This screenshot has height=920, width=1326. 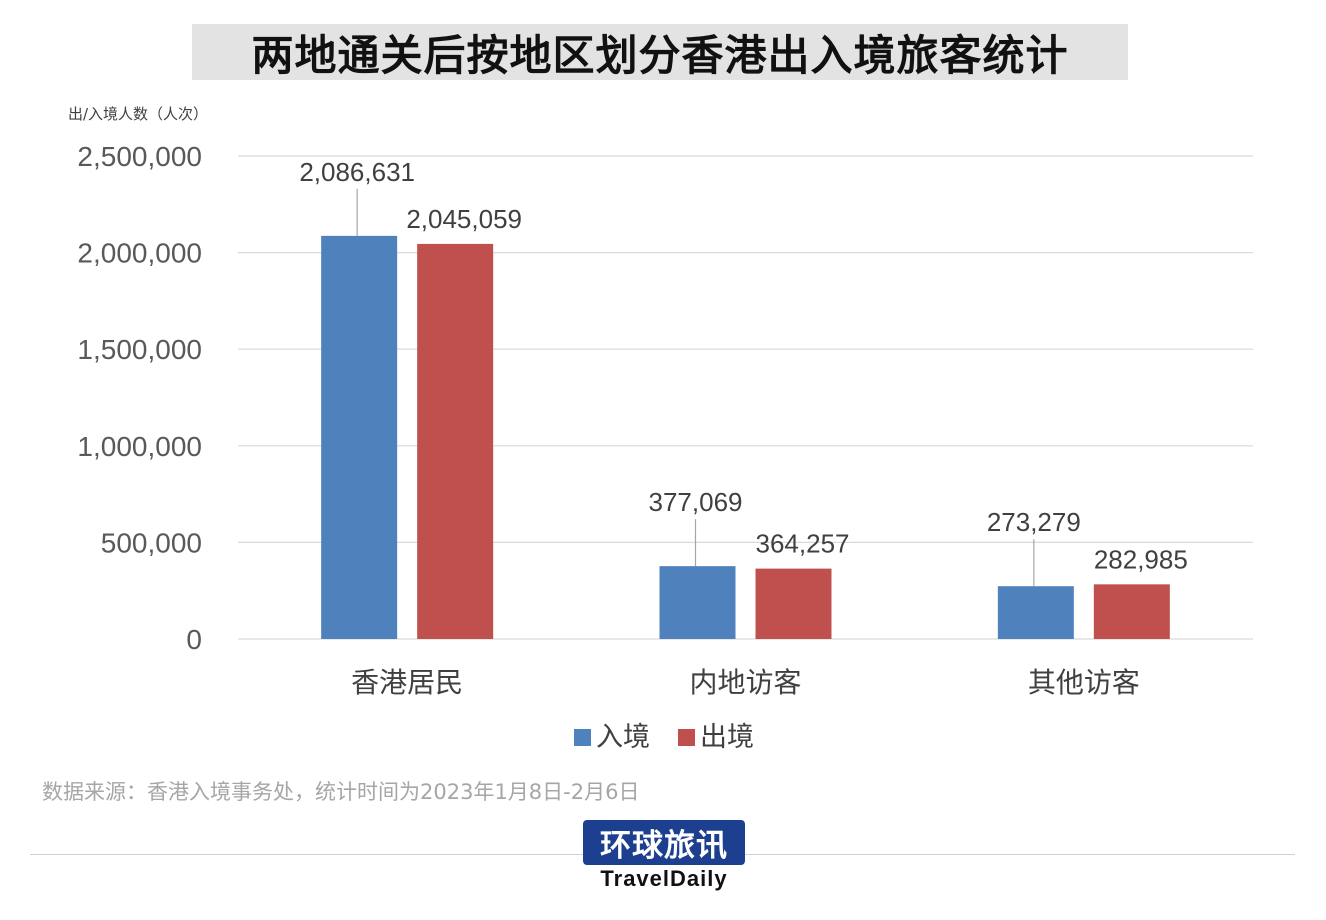 What do you see at coordinates (194, 639) in the screenshot?
I see `y-tick-label: 0` at bounding box center [194, 639].